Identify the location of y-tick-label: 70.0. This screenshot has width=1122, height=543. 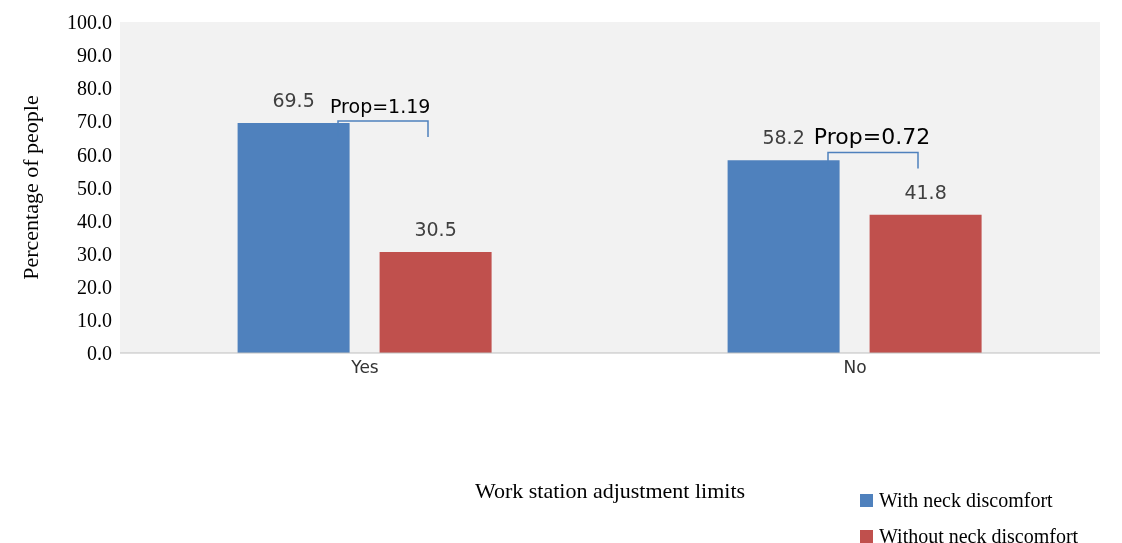
(94, 121).